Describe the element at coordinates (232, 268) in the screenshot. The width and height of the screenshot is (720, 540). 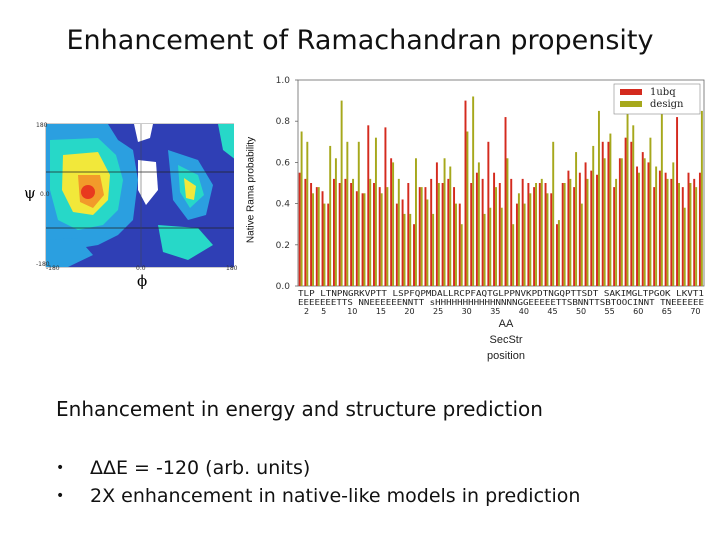
I see `rama-xtick-right: 180` at that location.